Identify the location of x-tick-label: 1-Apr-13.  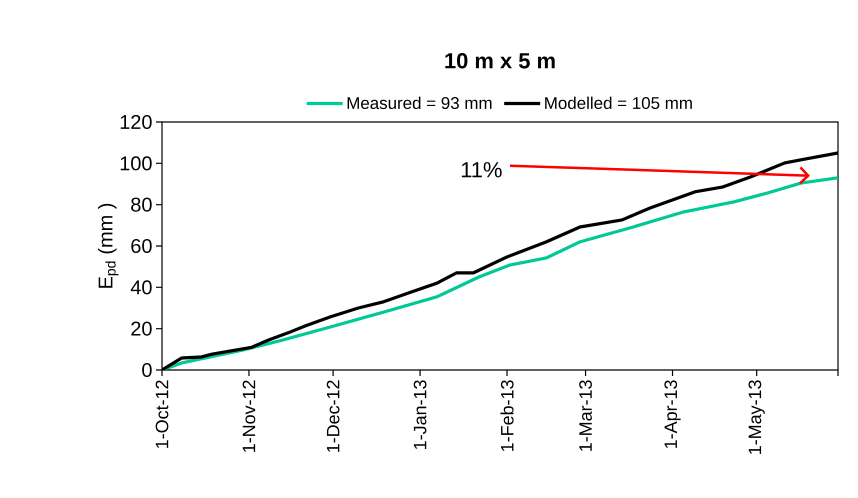
(672, 414).